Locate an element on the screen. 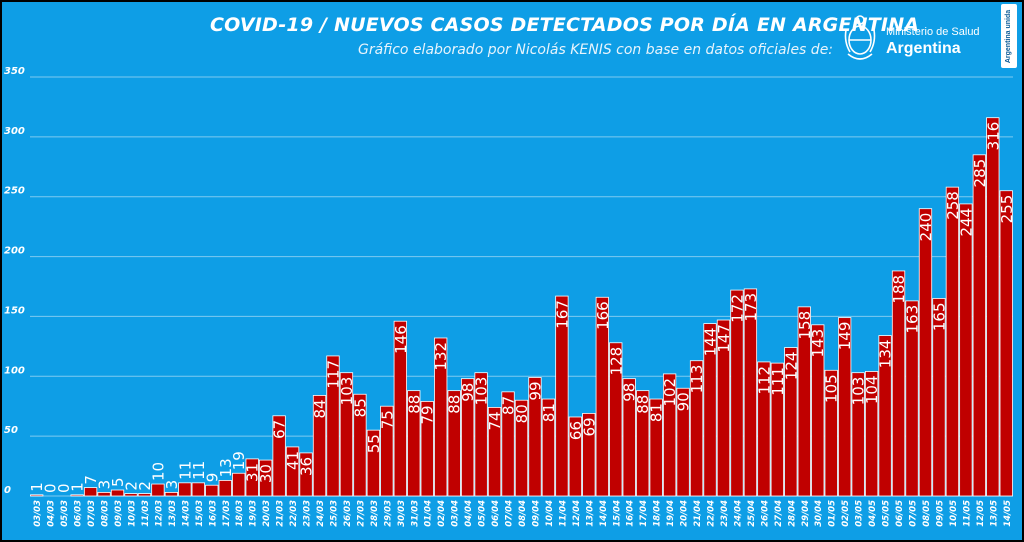 This screenshot has height=542, width=1024. x-tick-label: 29/03 is located at coordinates (388, 513).